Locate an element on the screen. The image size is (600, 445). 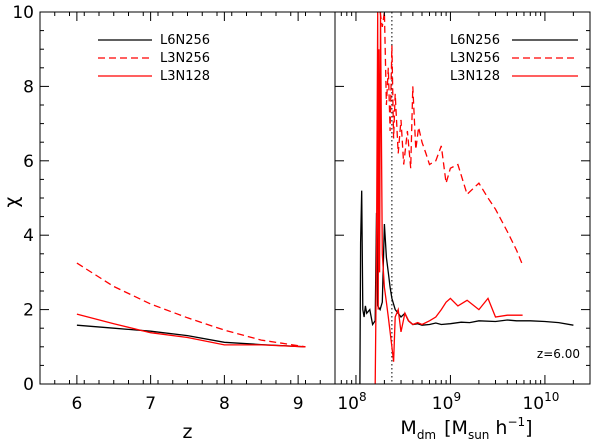
left-y-tick-label: 10 is located at coordinates (23, 13).